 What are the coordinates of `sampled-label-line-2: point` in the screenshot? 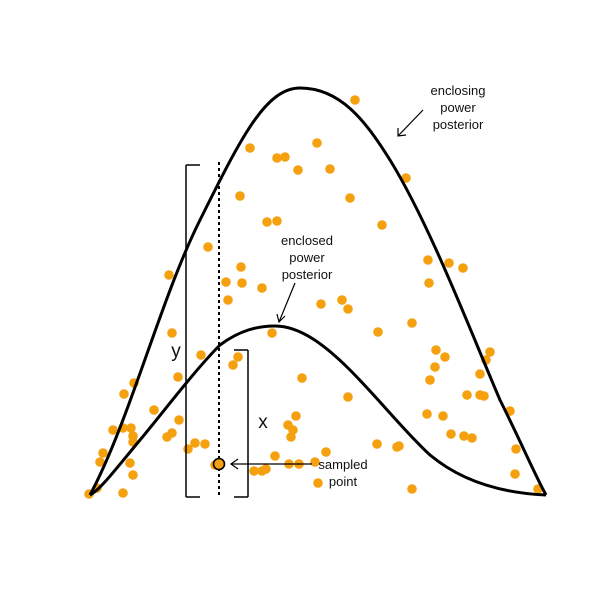 It's located at (343, 481).